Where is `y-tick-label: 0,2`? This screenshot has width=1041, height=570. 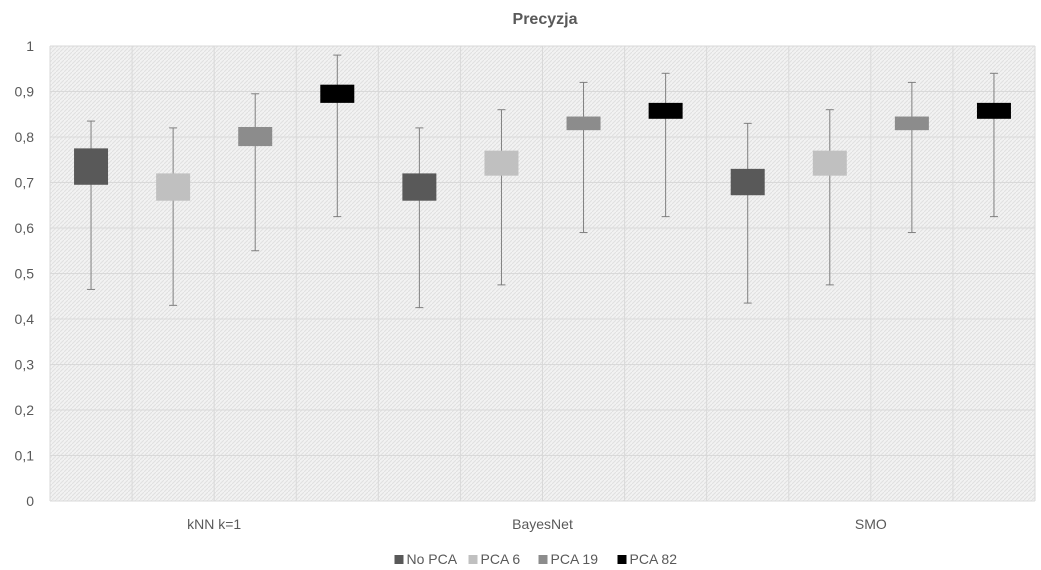
y-tick-label: 0,2 is located at coordinates (25, 410).